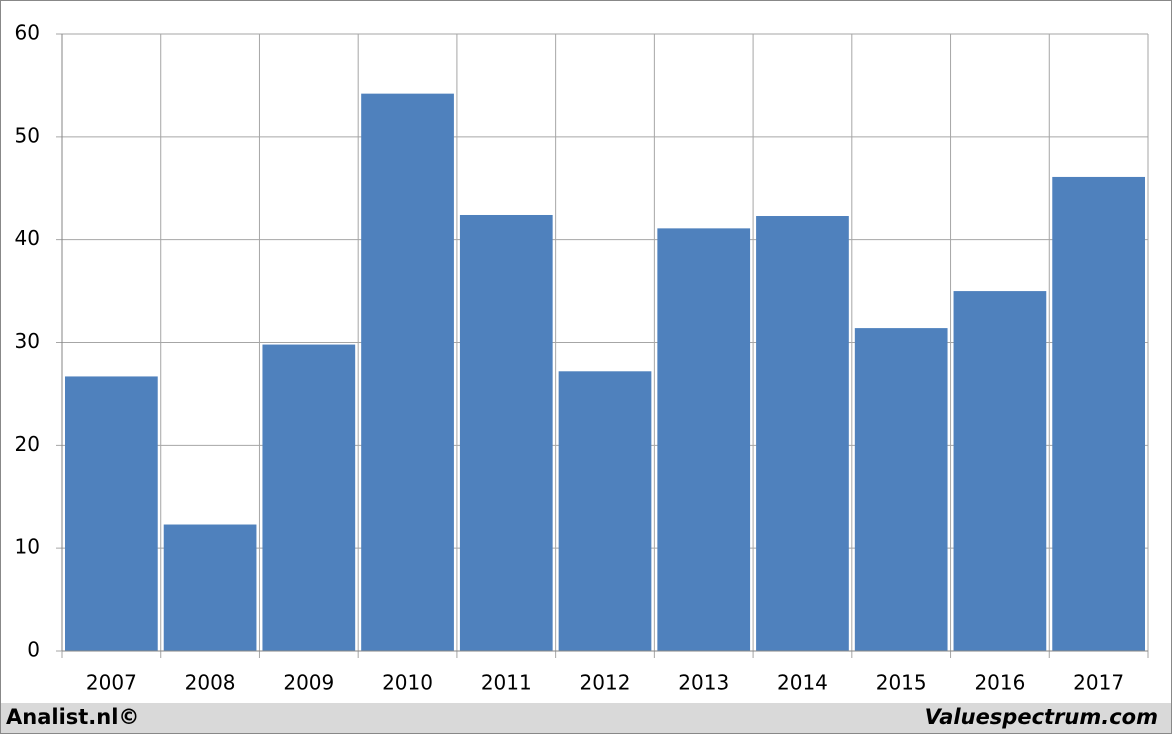 The width and height of the screenshot is (1172, 734). I want to click on y-tick-label: 0, so click(33, 650).